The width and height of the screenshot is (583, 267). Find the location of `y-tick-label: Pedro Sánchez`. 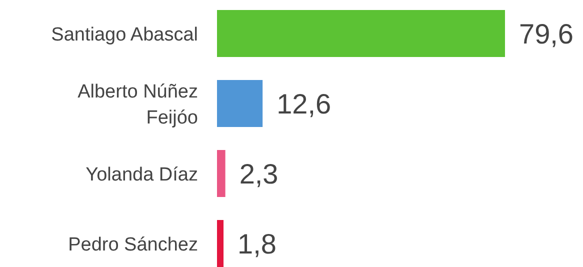

y-tick-label: Pedro Sánchez is located at coordinates (133, 245).